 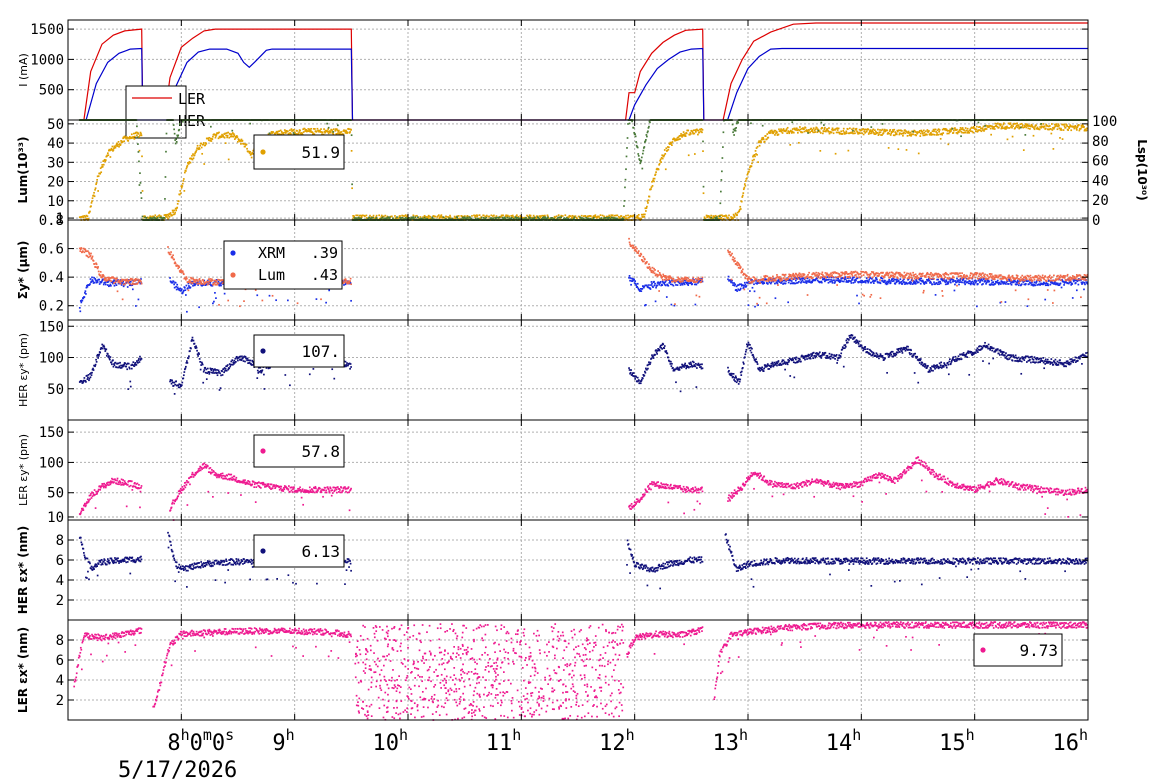 What do you see at coordinates (55, 125) in the screenshot?
I see `y-tick-label: 50` at bounding box center [55, 125].